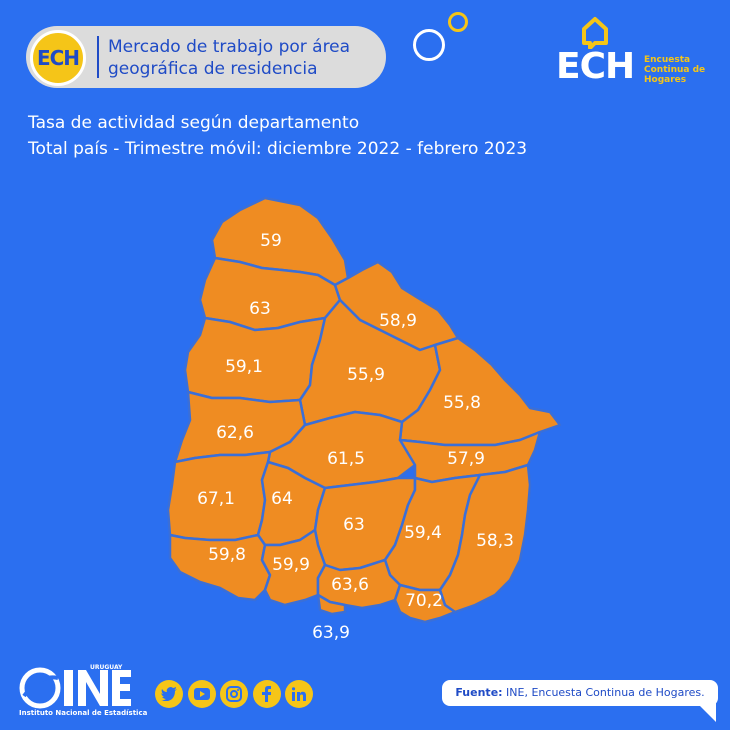  Describe the element at coordinates (706, 712) in the screenshot. I see `source-box-tail` at that location.